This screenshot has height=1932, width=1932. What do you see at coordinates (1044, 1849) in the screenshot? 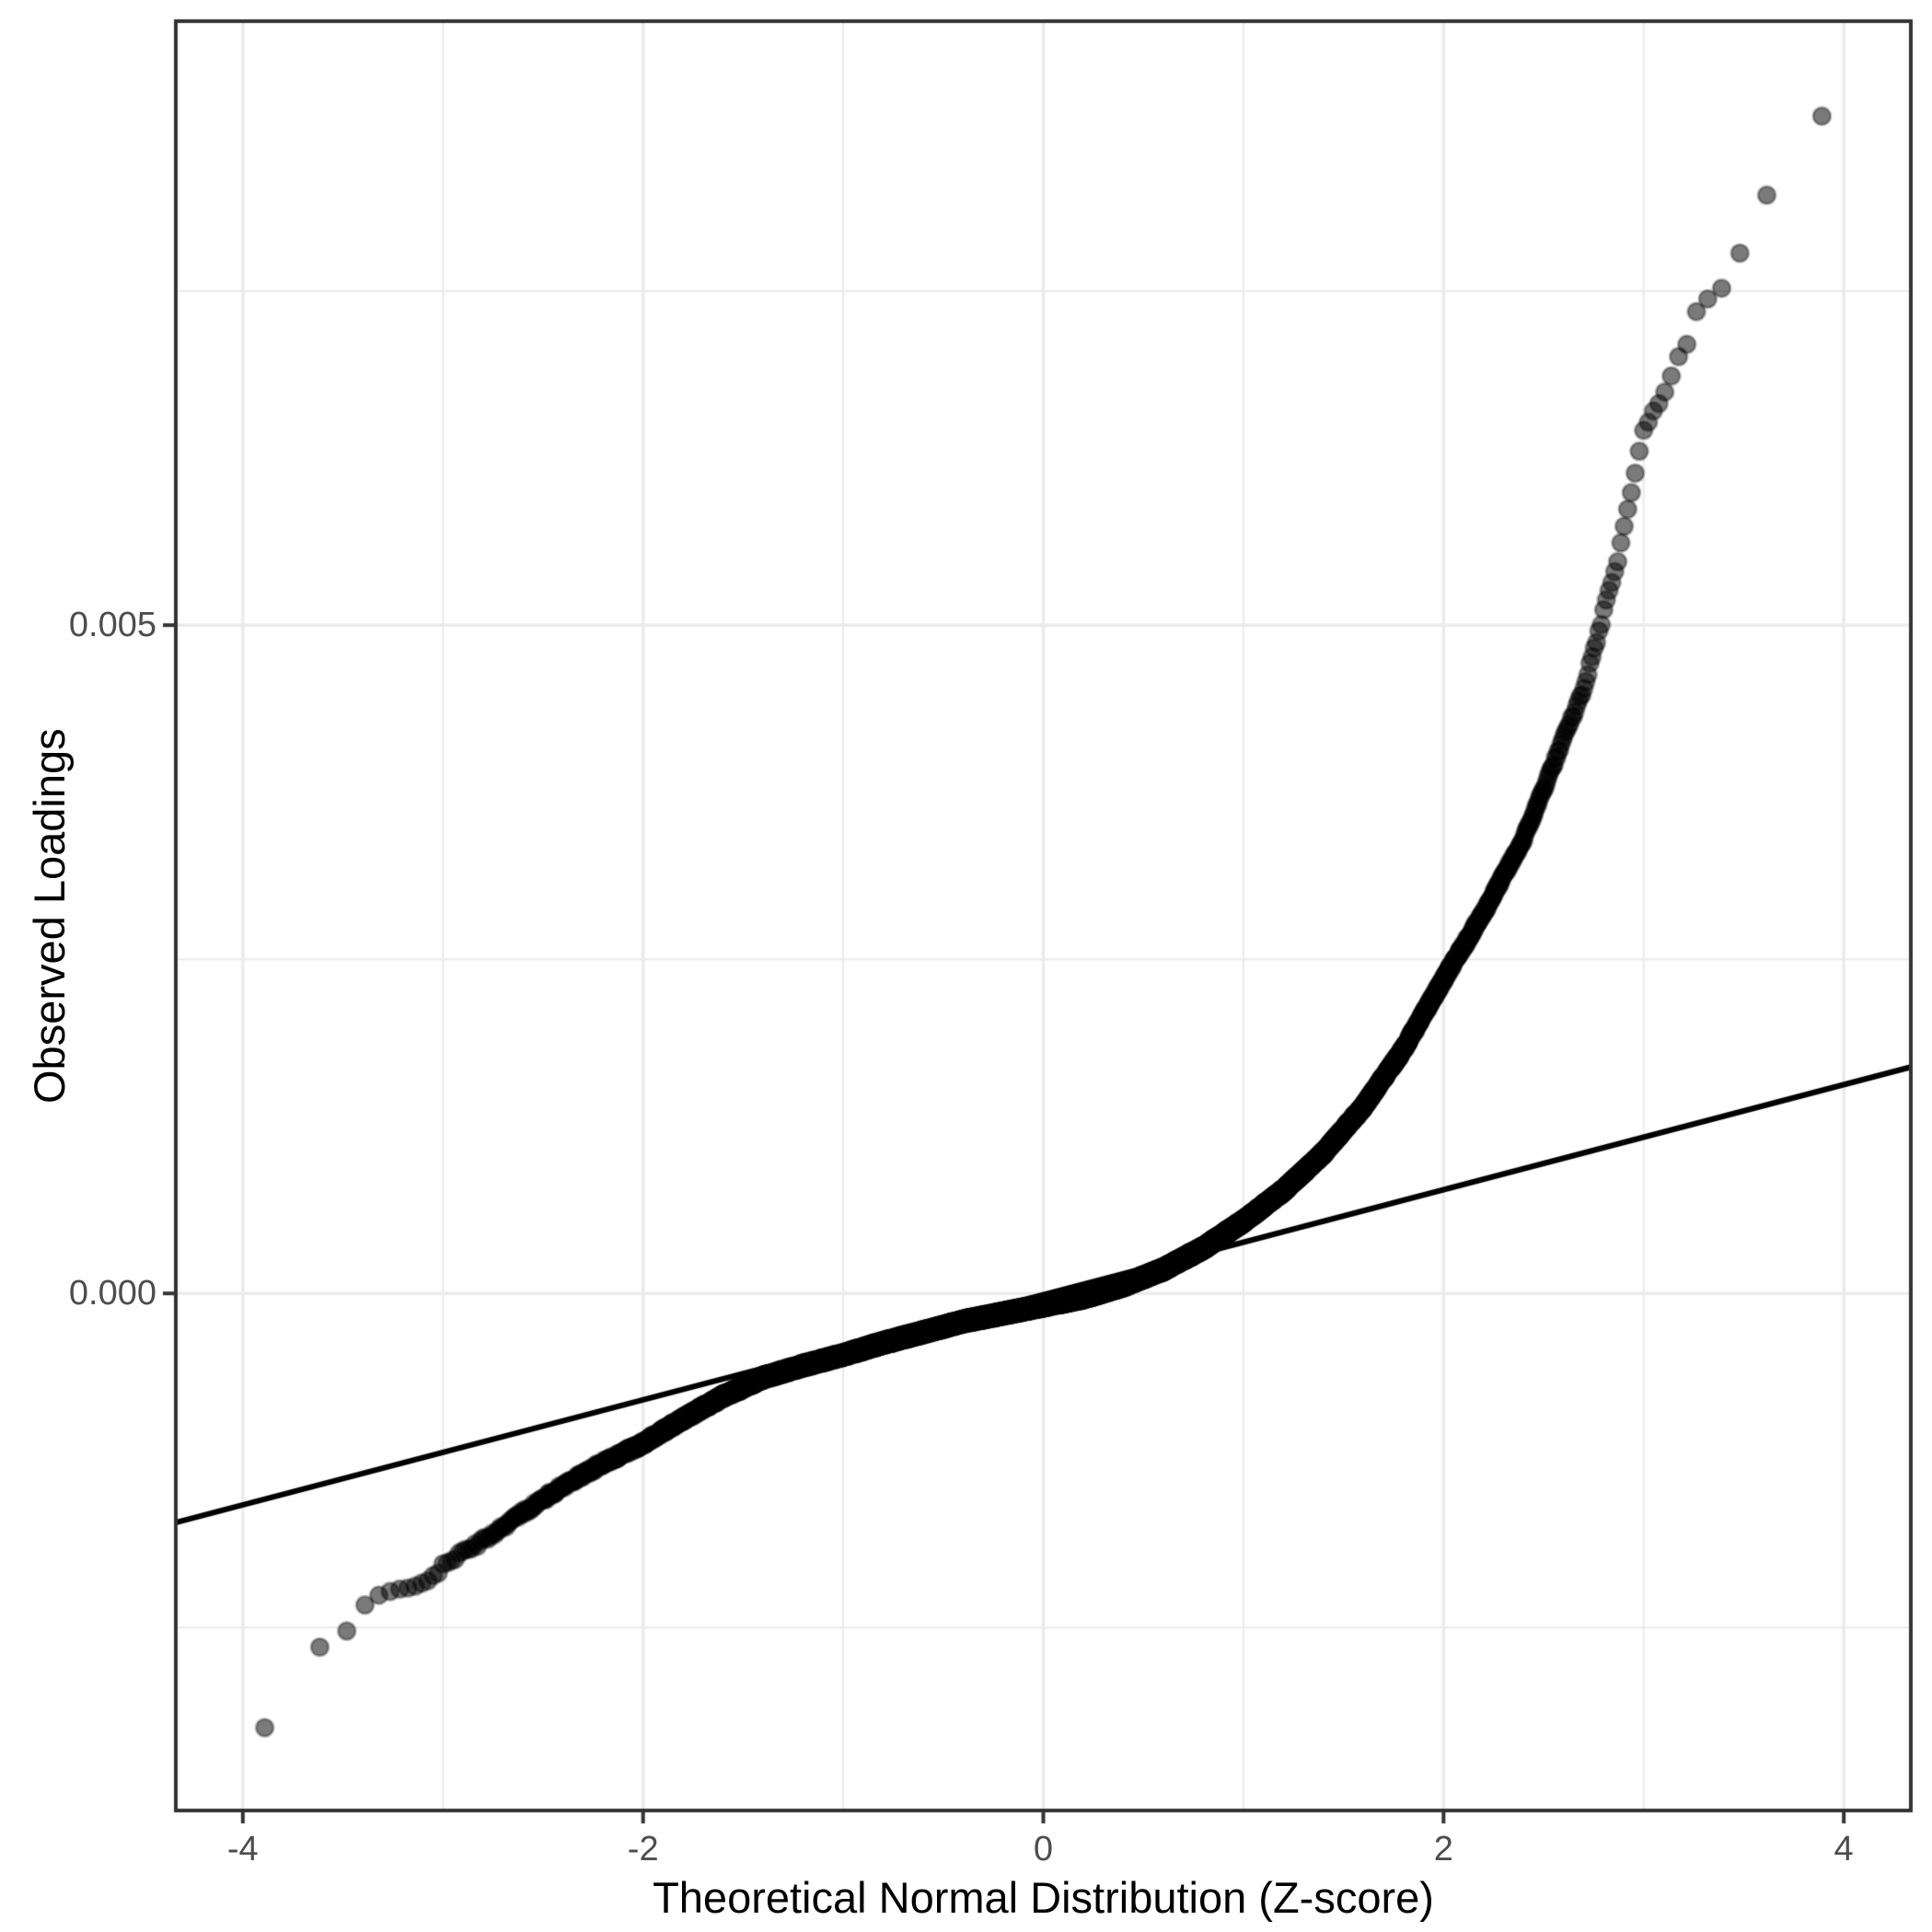
I see `x-tick-label: 0` at bounding box center [1044, 1849].